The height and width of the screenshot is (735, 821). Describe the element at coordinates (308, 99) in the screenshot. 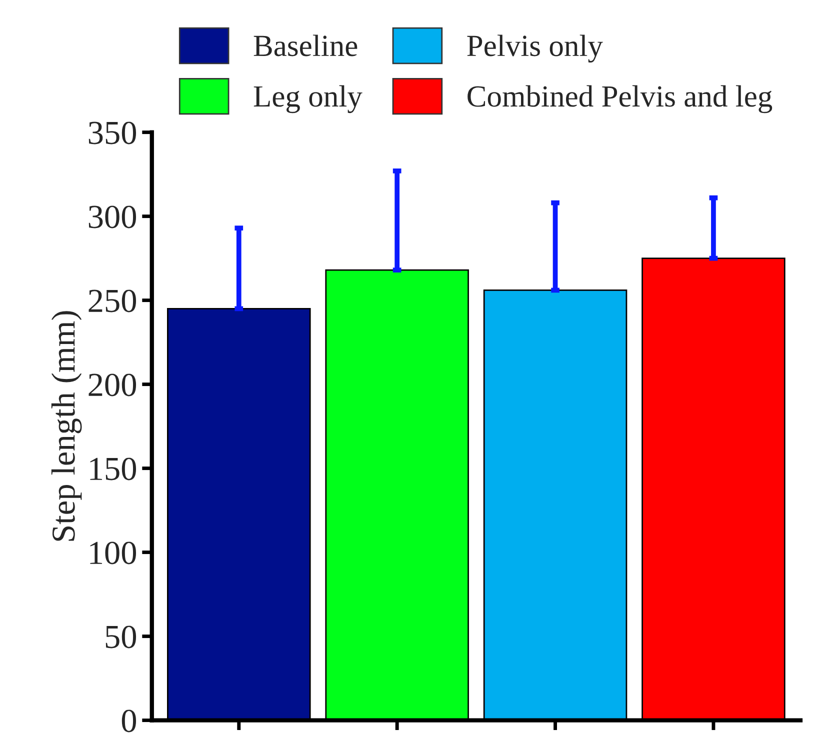

I see `legend-label: Leg only` at that location.